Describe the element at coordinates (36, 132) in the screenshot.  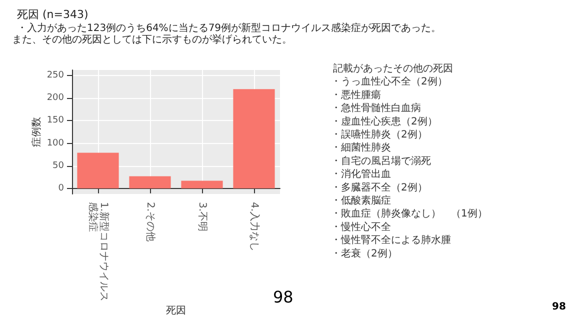
I see `y-axis-title: 症例数` at that location.